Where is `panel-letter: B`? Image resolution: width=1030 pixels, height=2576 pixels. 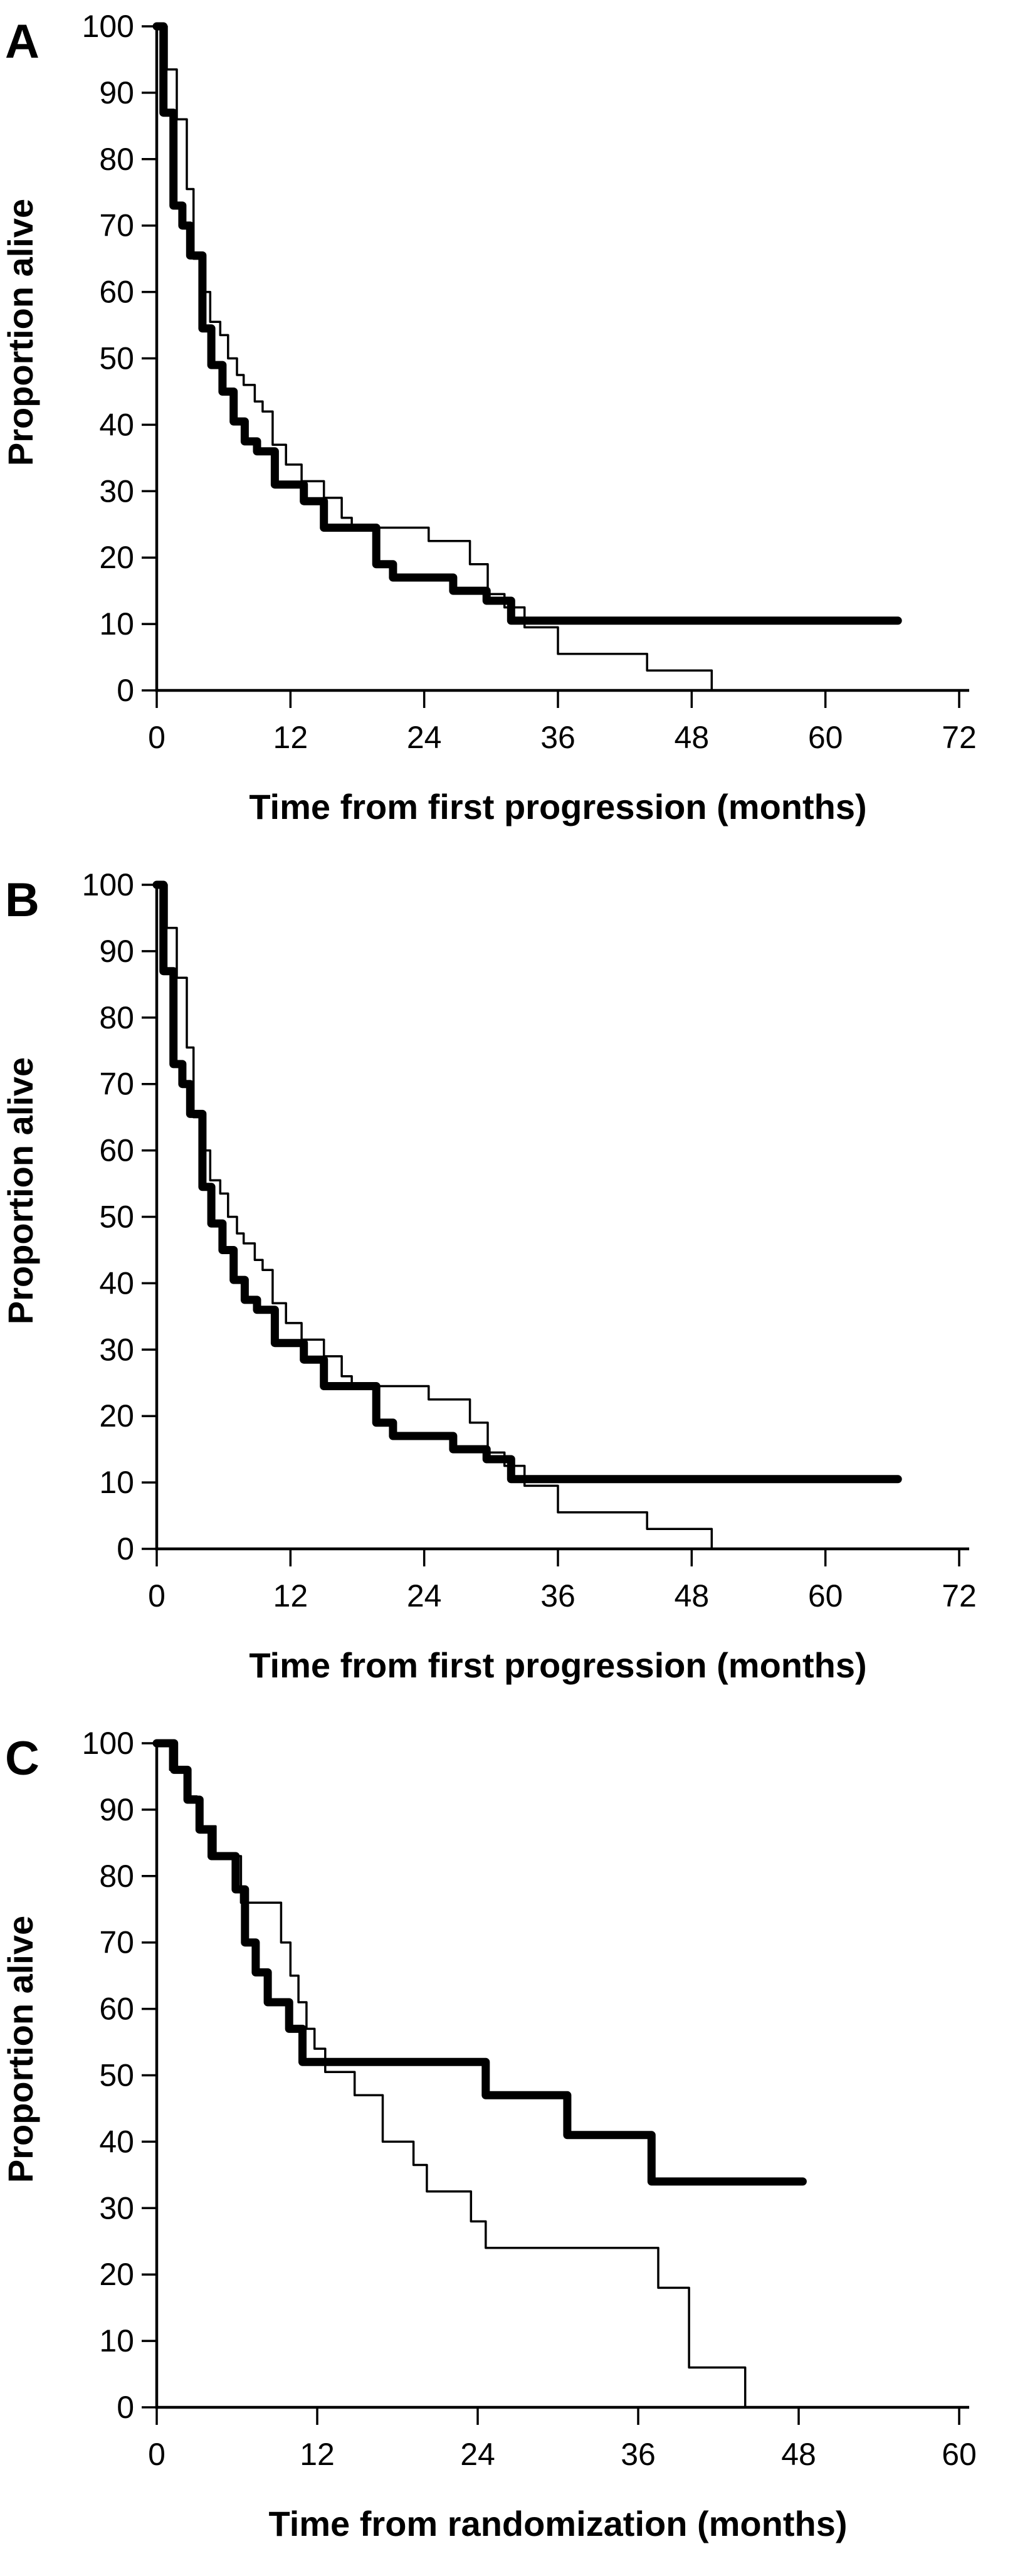 panel-letter: B is located at coordinates (22, 901).